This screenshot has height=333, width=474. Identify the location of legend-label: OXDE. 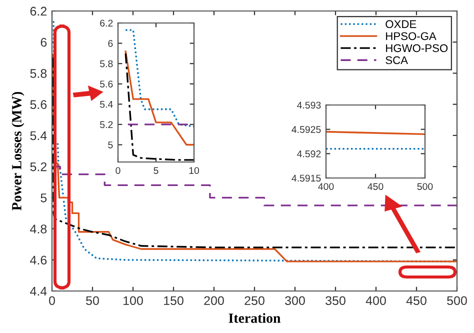
(401, 24).